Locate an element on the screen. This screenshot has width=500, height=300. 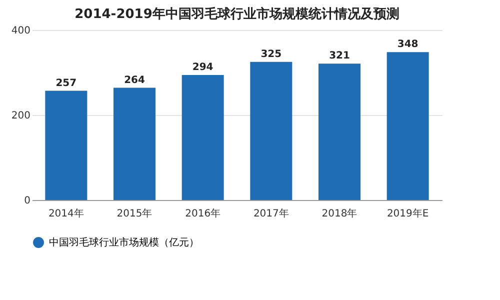
x-tick-label: 2017年 is located at coordinates (271, 214).